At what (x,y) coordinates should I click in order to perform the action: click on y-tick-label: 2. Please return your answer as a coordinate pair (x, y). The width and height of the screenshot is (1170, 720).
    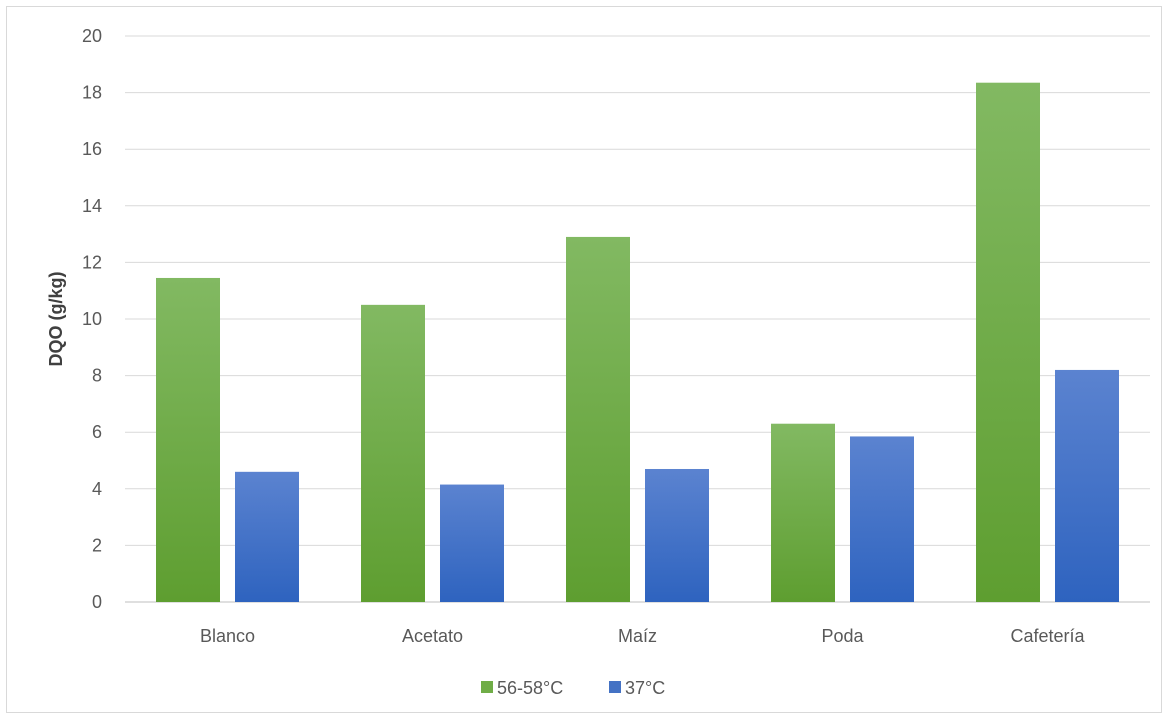
    Looking at the image, I should click on (97, 545).